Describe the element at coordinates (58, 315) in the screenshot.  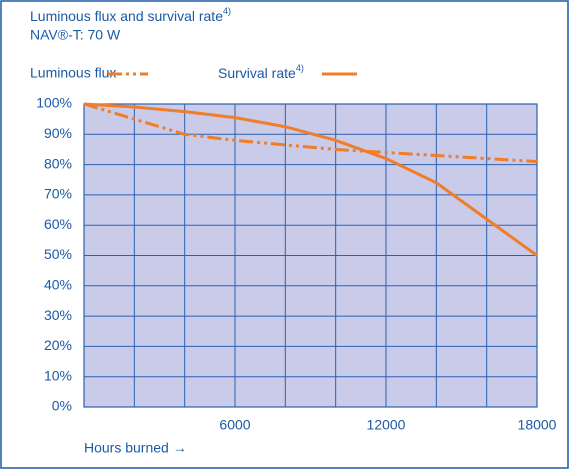
I see `y-tick-label: 30%` at that location.